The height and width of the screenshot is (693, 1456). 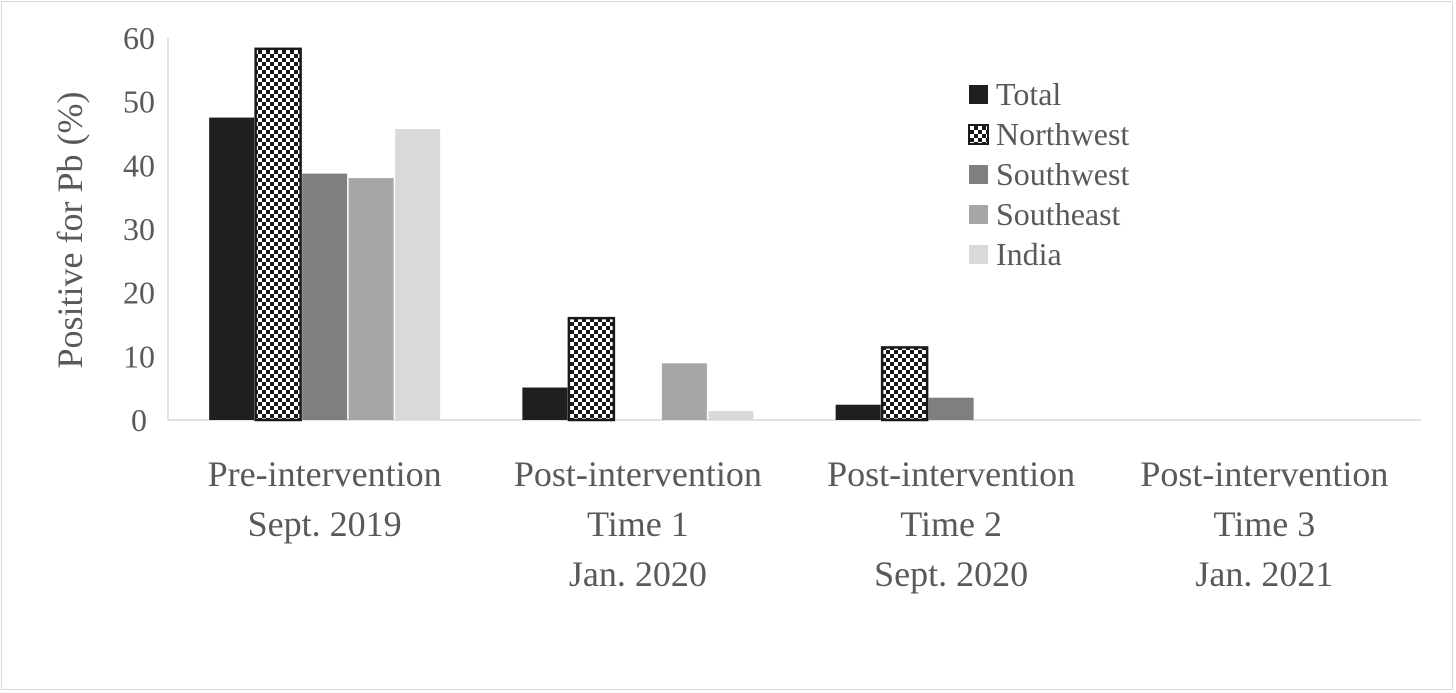 What do you see at coordinates (1029, 254) in the screenshot?
I see `legend-label-india: India` at bounding box center [1029, 254].